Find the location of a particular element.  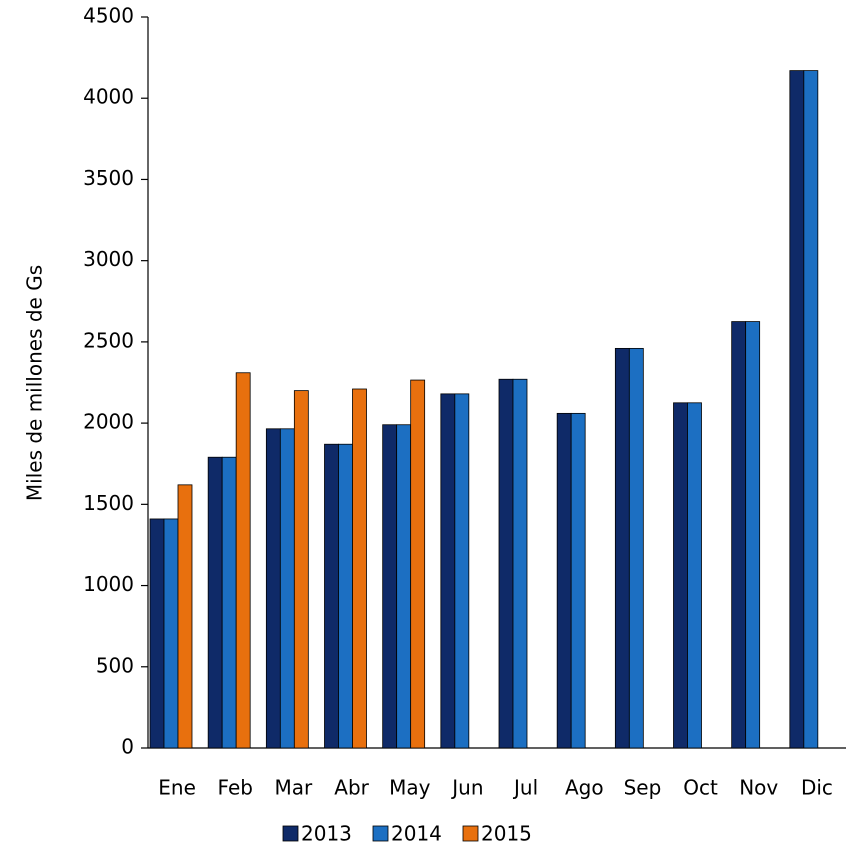

x-tick-label: May is located at coordinates (410, 788).